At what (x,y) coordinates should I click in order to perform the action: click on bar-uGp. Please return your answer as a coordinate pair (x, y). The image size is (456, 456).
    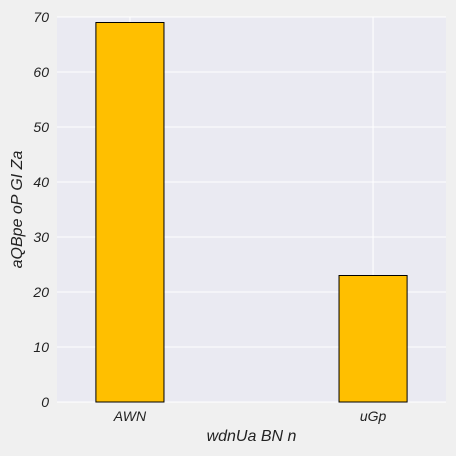
    Looking at the image, I should click on (373, 339).